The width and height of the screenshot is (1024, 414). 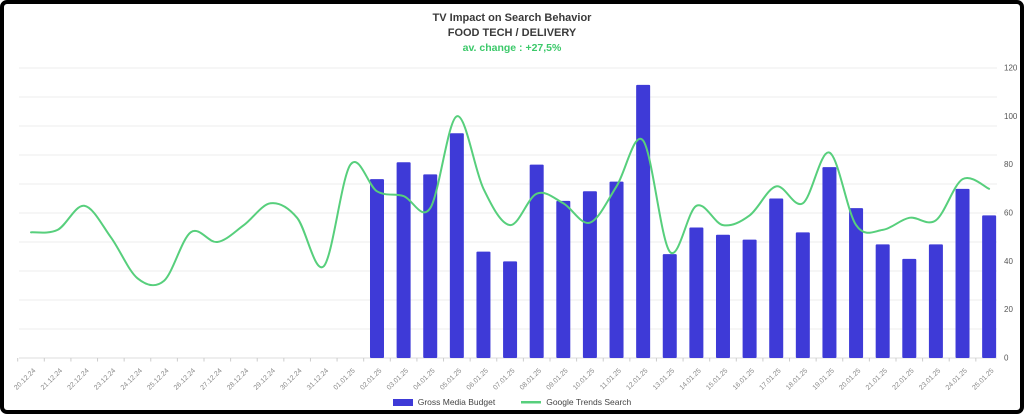 What do you see at coordinates (158, 379) in the screenshot?
I see `x-axis-label: 25.12.24` at bounding box center [158, 379].